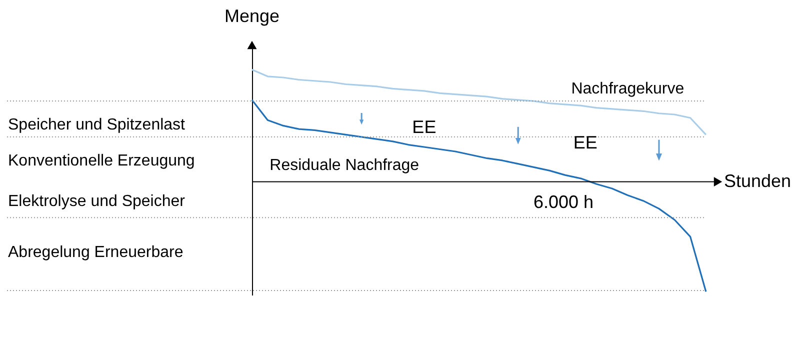 The image size is (800, 359). Describe the element at coordinates (627, 89) in the screenshot. I see `series-label: Nachfragekurve` at that location.